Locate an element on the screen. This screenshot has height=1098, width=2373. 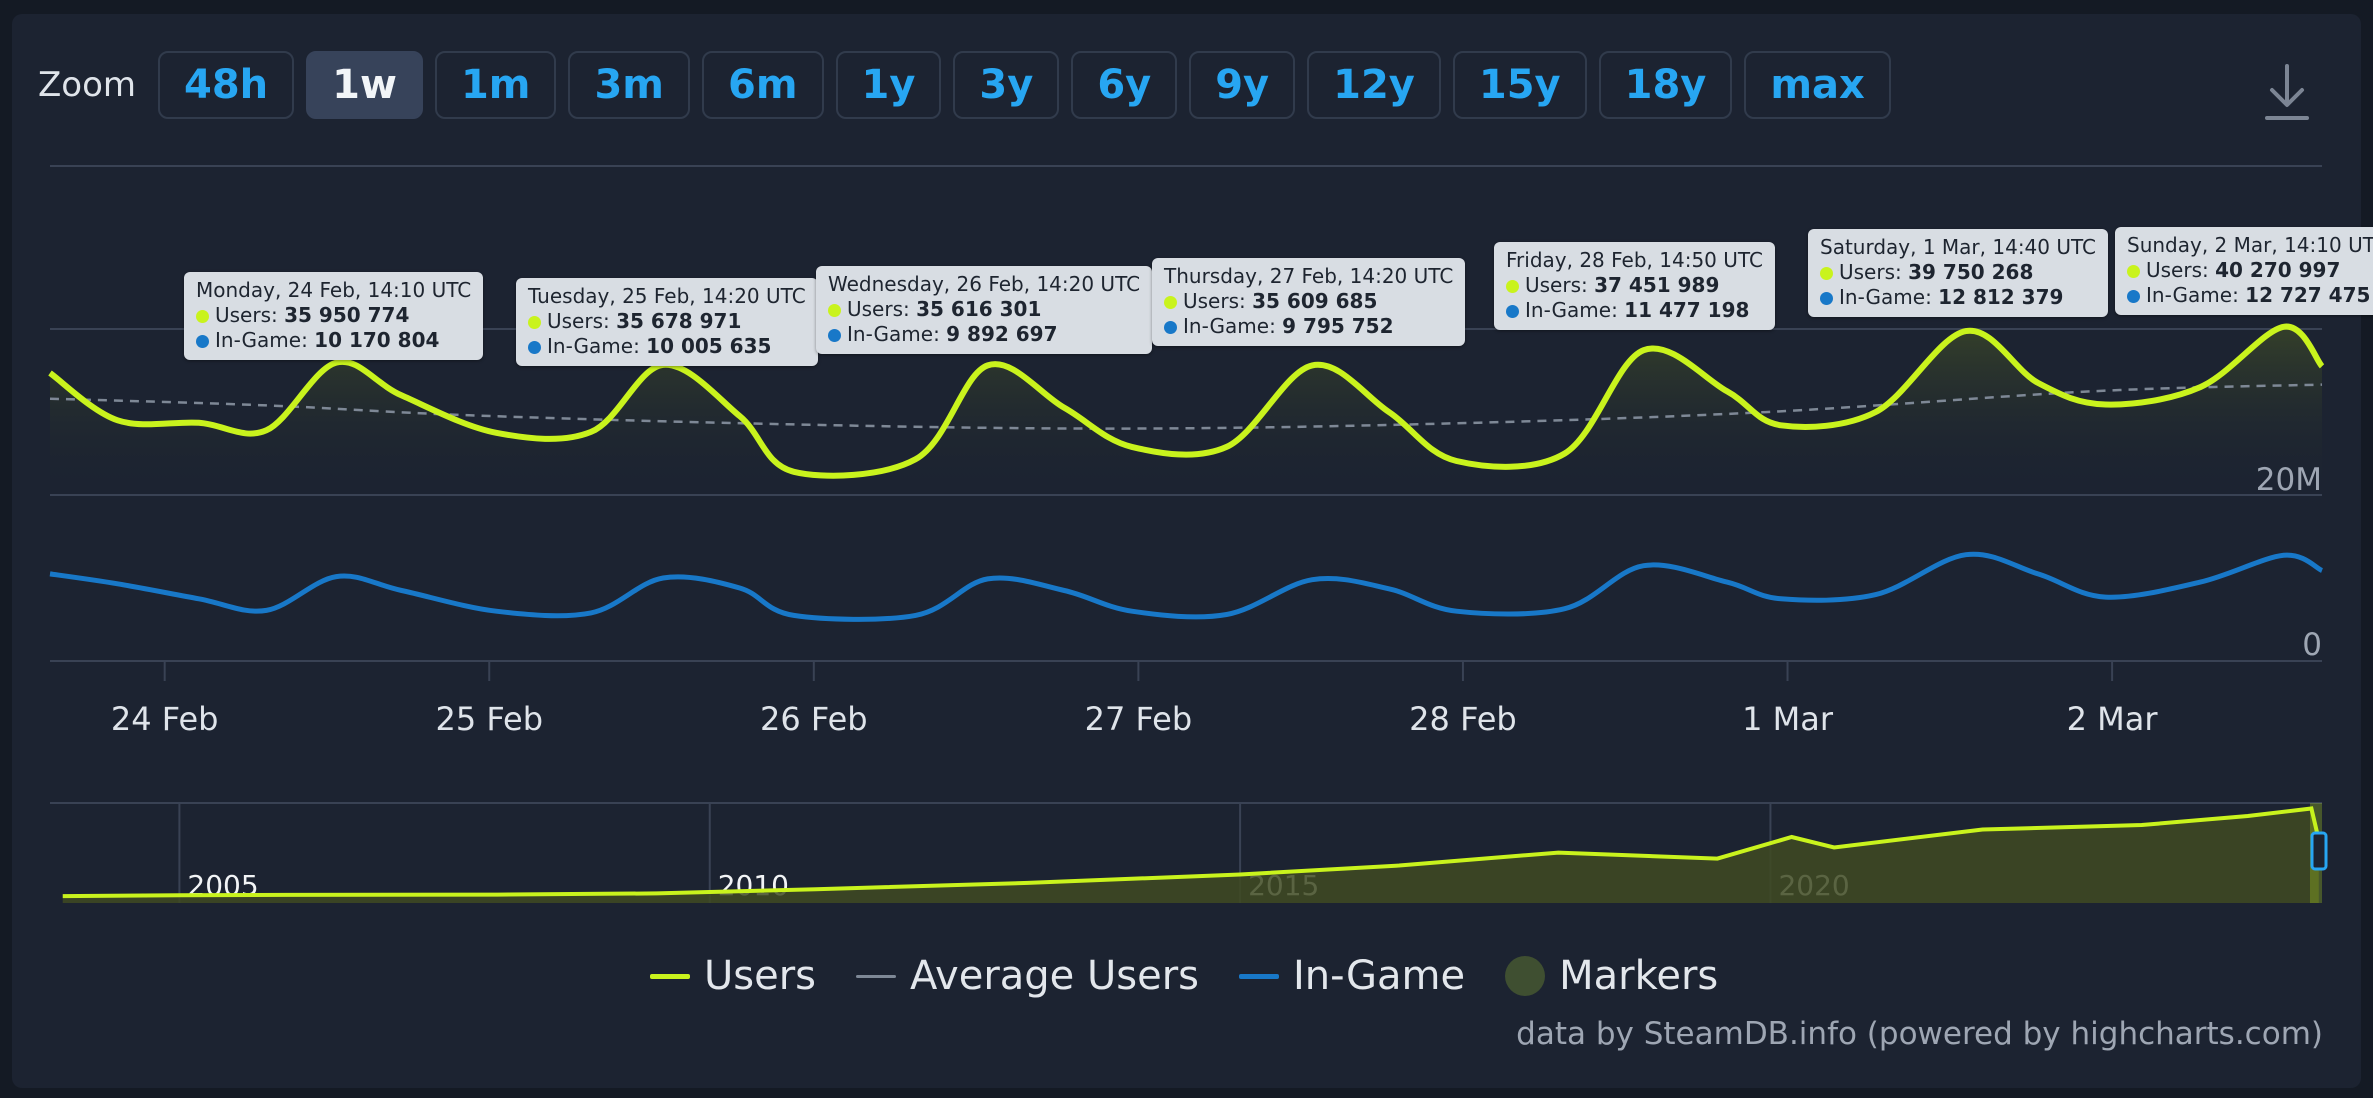
tooltip-users-value: 35 678 971 is located at coordinates (679, 321).